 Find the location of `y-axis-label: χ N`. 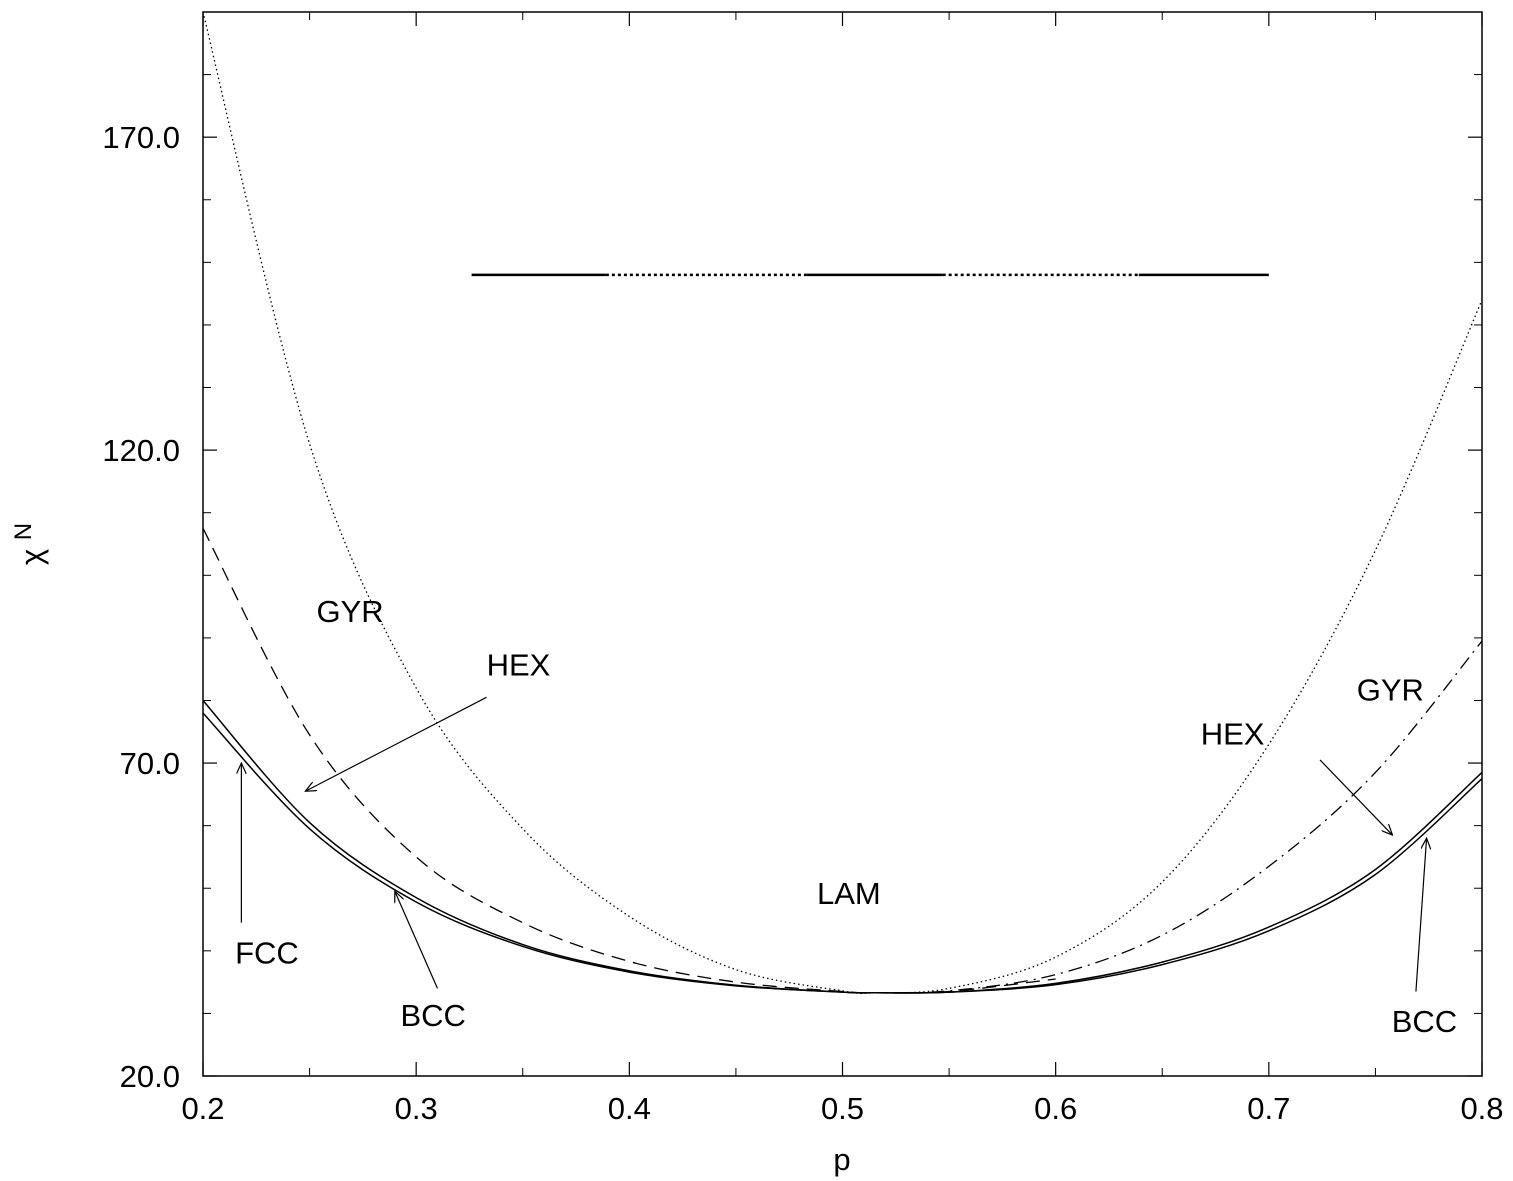

y-axis-label: χ N is located at coordinates (29, 544).